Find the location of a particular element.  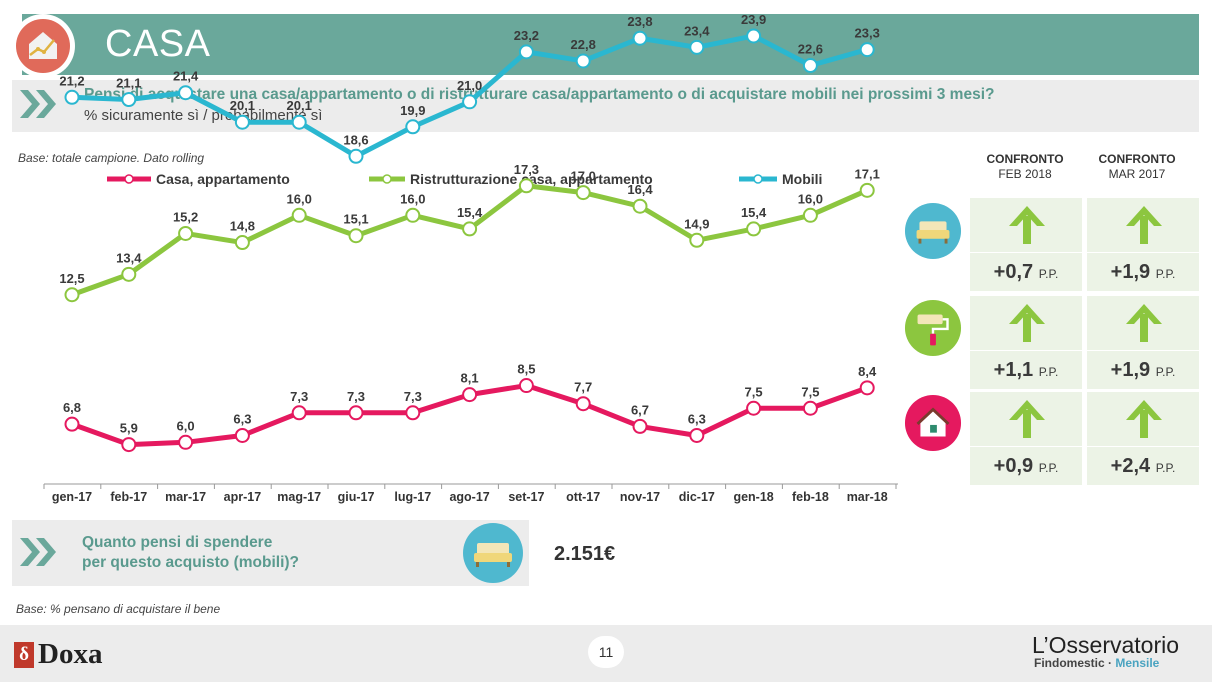

comparison-header-title: CONFRONTO is located at coordinates (1025, 159).